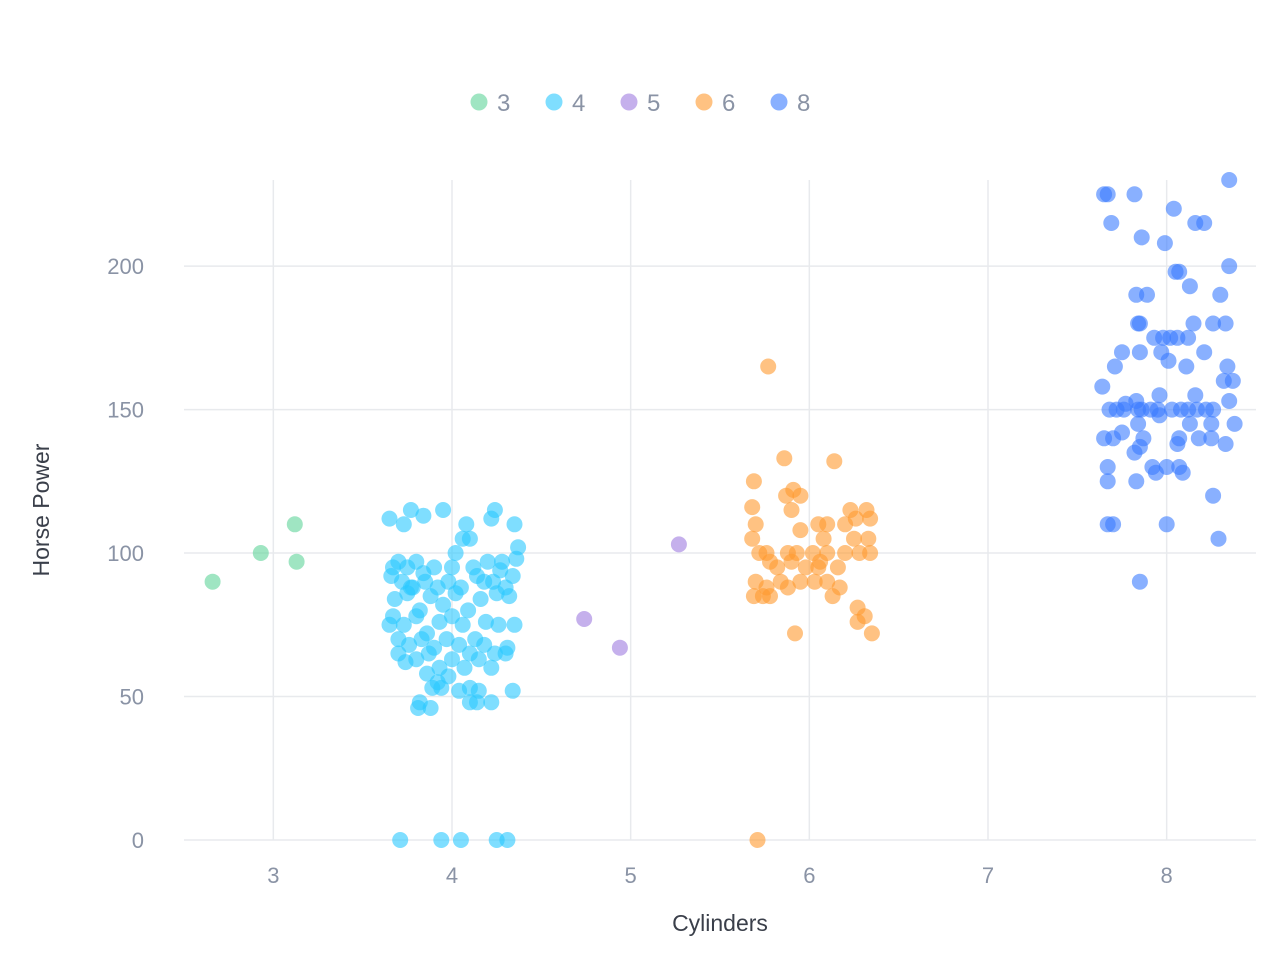  Describe the element at coordinates (640, 103) in the screenshot. I see `legend-item-5: 5` at that location.